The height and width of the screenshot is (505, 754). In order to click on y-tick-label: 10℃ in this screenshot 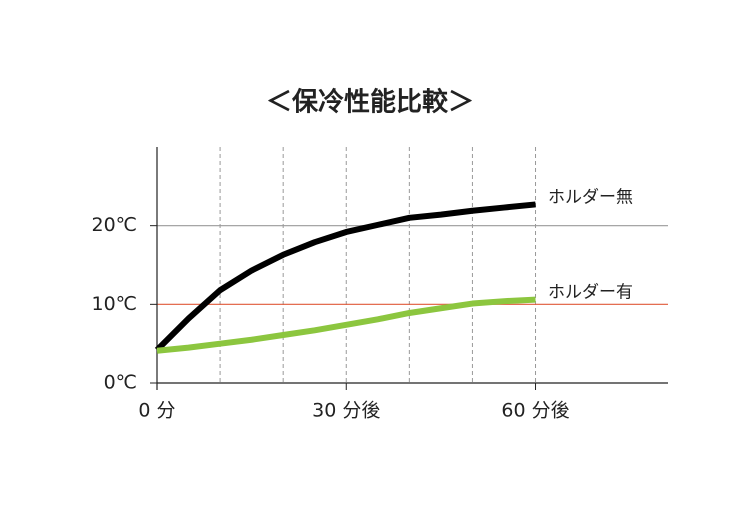, I will do `click(114, 304)`.